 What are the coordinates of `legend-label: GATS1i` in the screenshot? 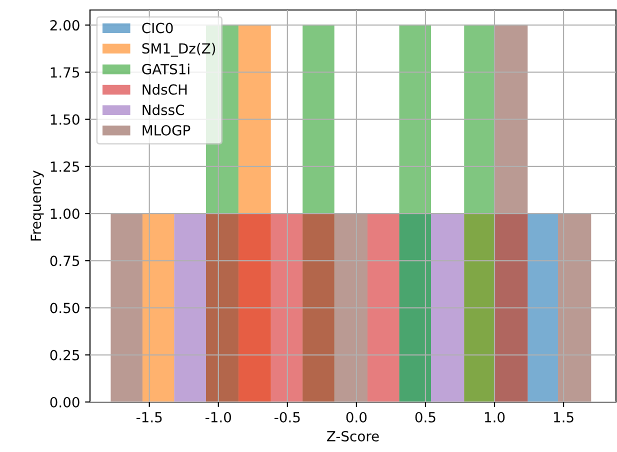 It's located at (166, 69).